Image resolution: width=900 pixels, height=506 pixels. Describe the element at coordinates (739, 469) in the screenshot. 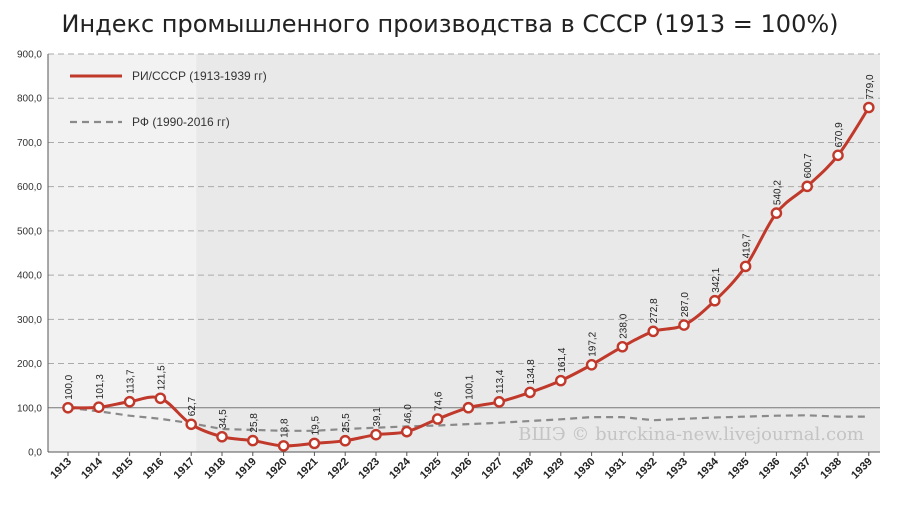

I see `x-tick-label: 1935` at that location.